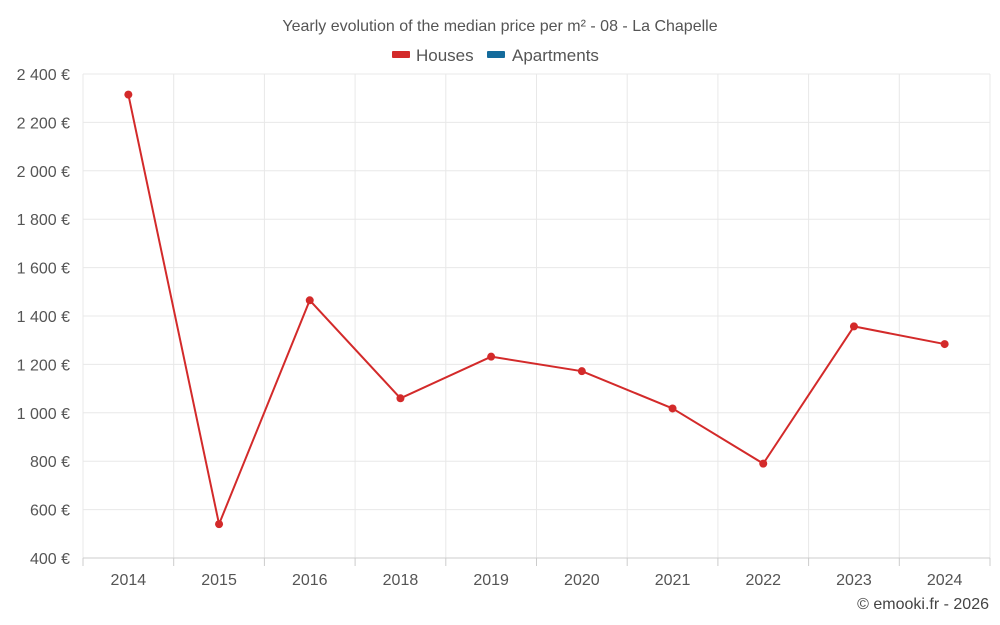 Image resolution: width=1000 pixels, height=625 pixels. Describe the element at coordinates (673, 580) in the screenshot. I see `x-tick-label: 2021` at that location.